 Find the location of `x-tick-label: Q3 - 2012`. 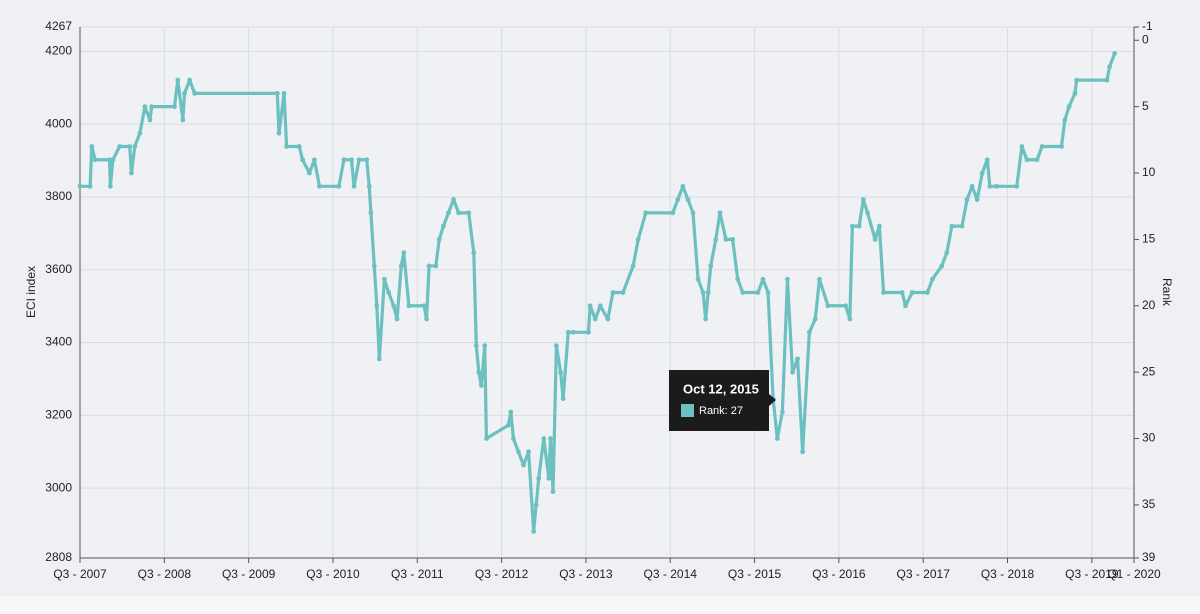

x-tick-label: Q3 - 2012 is located at coordinates (502, 574).